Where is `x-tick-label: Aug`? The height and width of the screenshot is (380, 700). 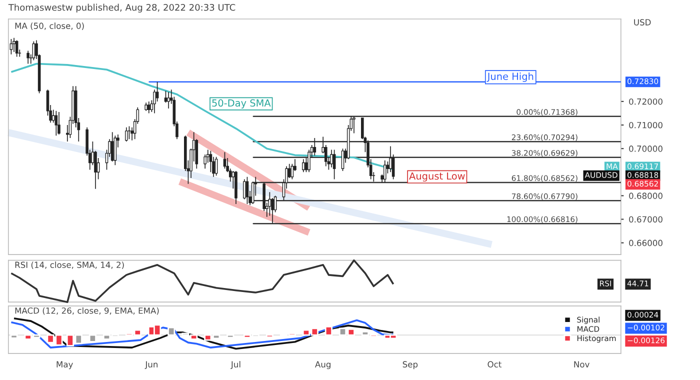 x-tick-label: Aug is located at coordinates (322, 365).